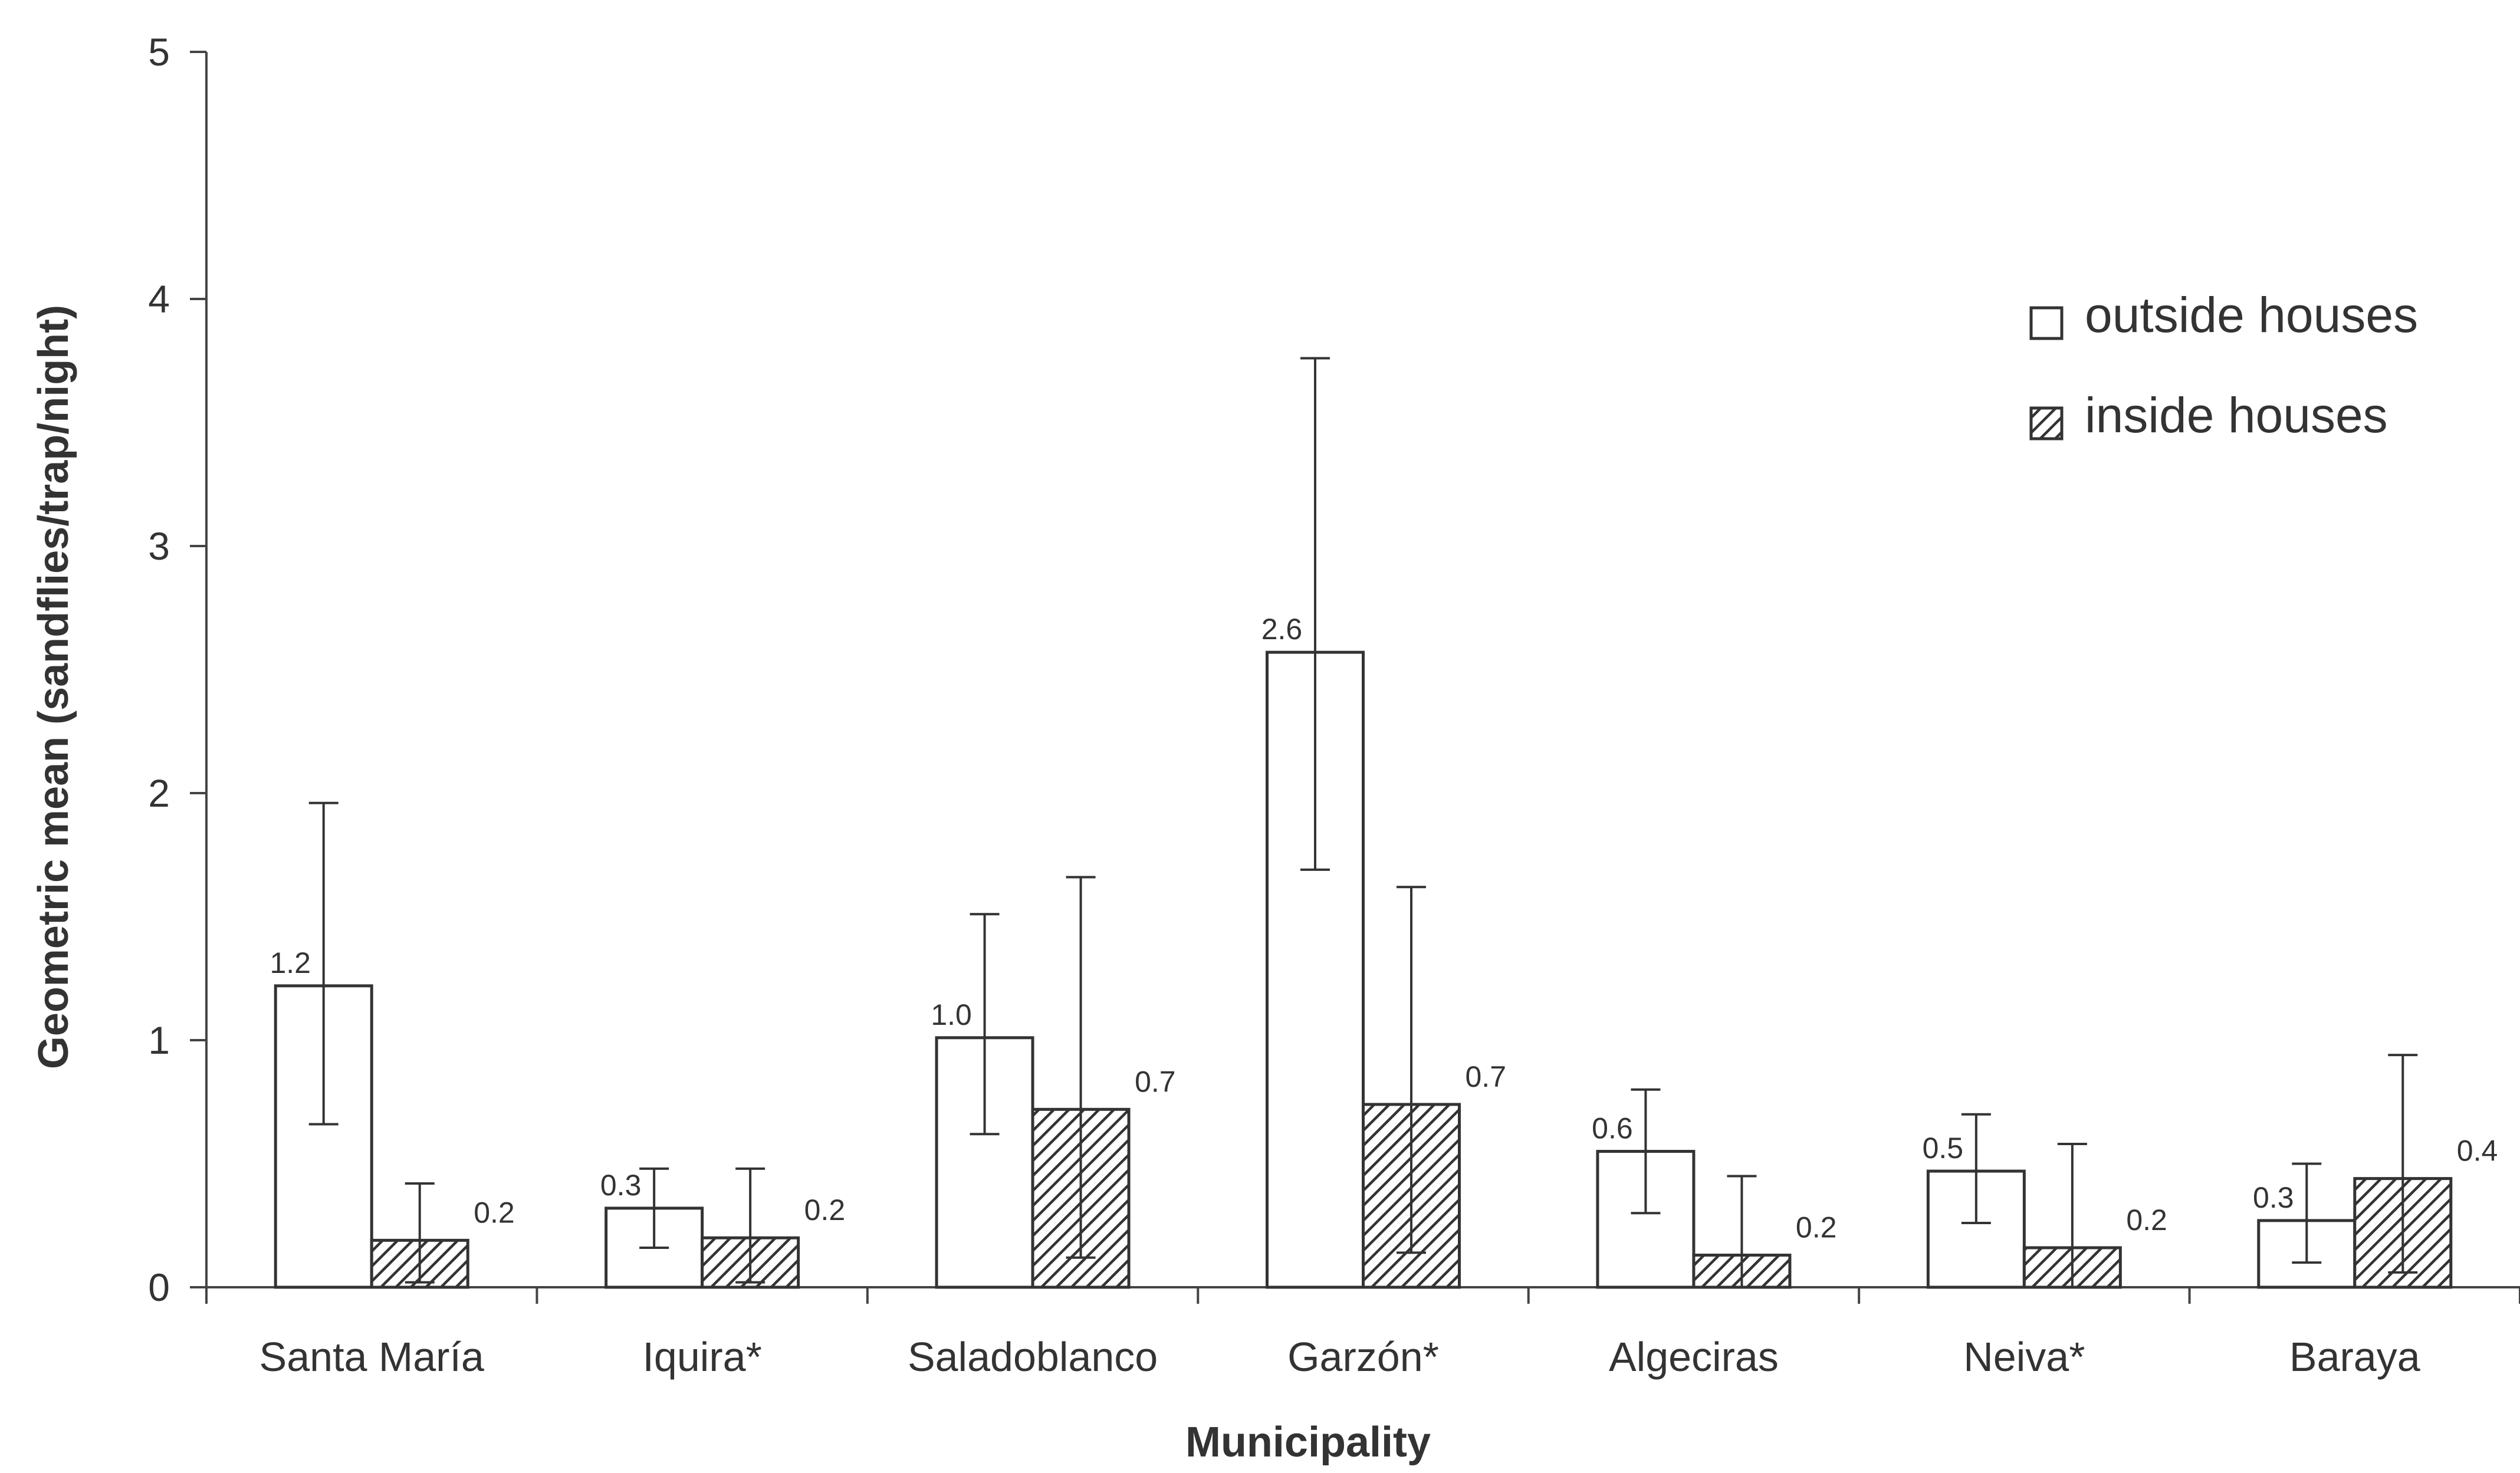  I want to click on y-tick-label: 3, so click(159, 546).